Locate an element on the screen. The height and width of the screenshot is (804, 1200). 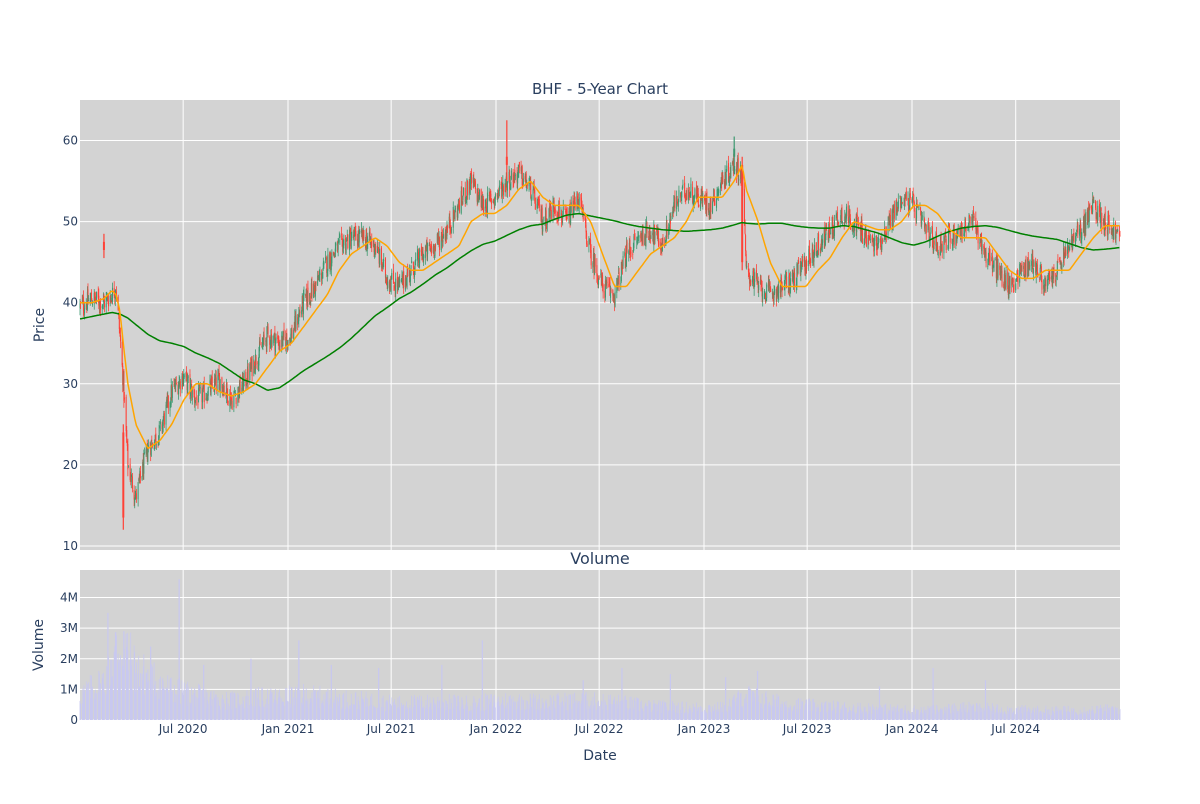
price-y-tick-40: 40 is located at coordinates (70, 303).